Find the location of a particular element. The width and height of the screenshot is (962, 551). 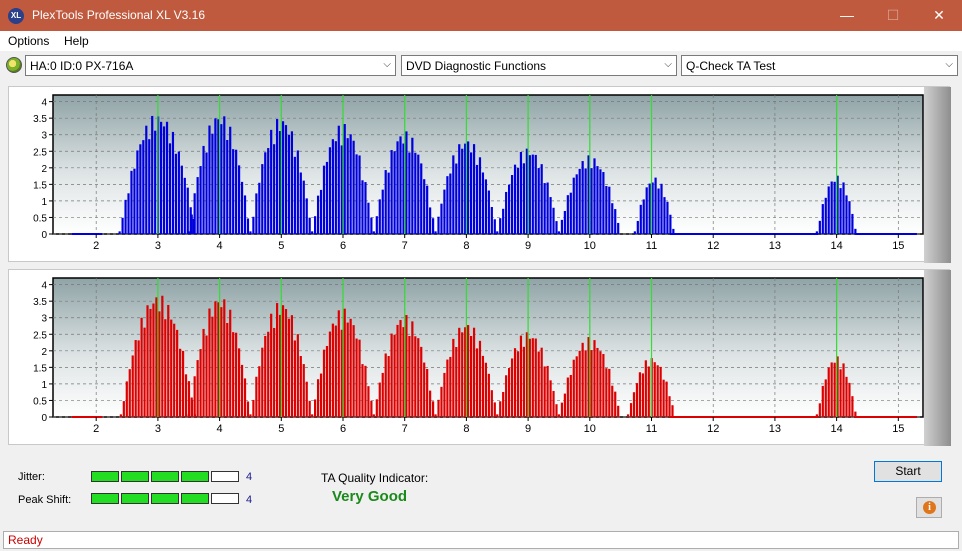

function-select: DVD Diagnostic Functions ⌵ is located at coordinates (539, 65).